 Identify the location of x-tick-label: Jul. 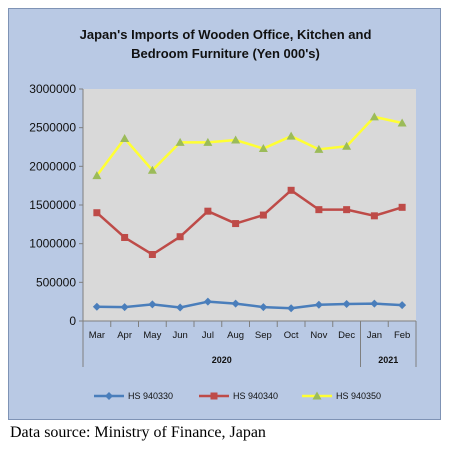
(208, 335).